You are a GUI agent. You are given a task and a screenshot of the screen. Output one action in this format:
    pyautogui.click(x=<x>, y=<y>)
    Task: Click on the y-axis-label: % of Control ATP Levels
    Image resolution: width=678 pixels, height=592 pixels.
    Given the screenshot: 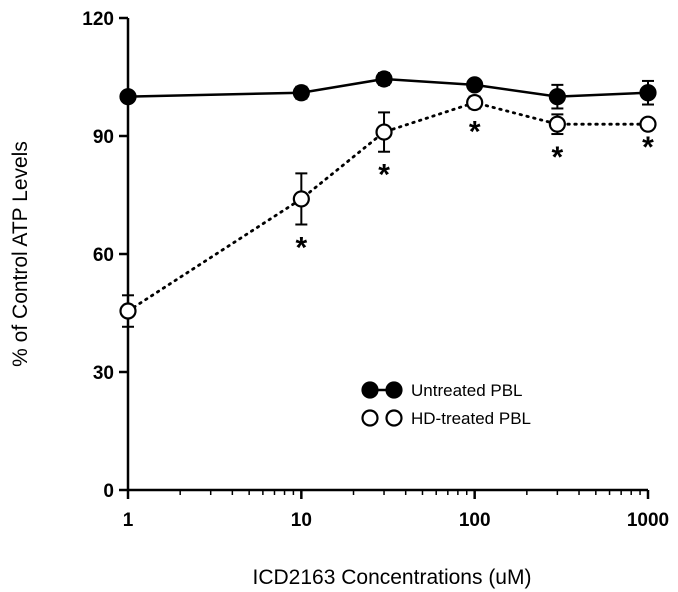 What is the action you would take?
    pyautogui.click(x=20, y=254)
    